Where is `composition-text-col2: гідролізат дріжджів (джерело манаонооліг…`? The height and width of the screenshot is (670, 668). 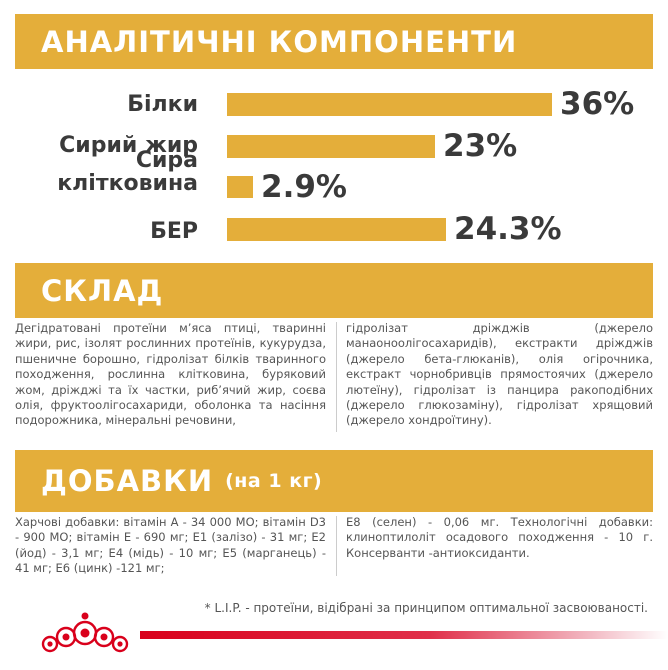
composition-text-col2: гідролізат дріжджів (джерело манаонооліг… is located at coordinates (499, 374).